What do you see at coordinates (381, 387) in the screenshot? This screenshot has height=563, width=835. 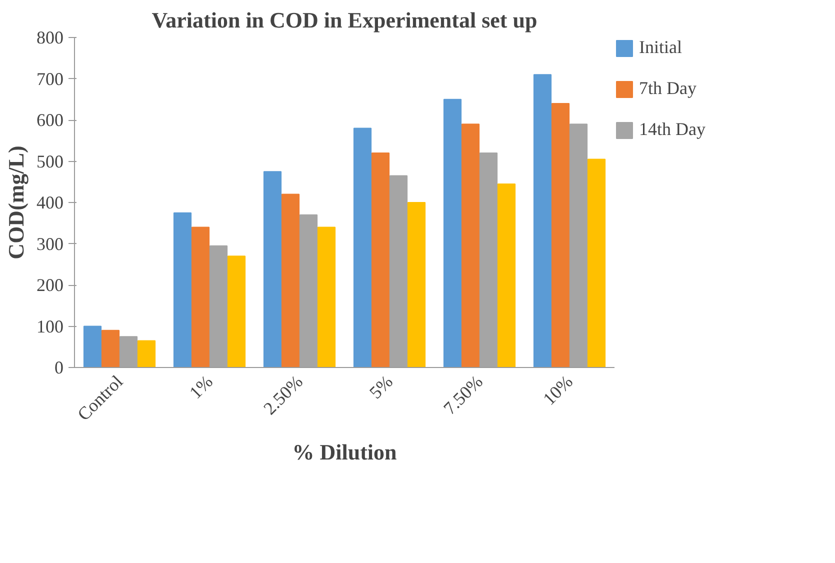 I see `x-tick-label: 5%` at bounding box center [381, 387].